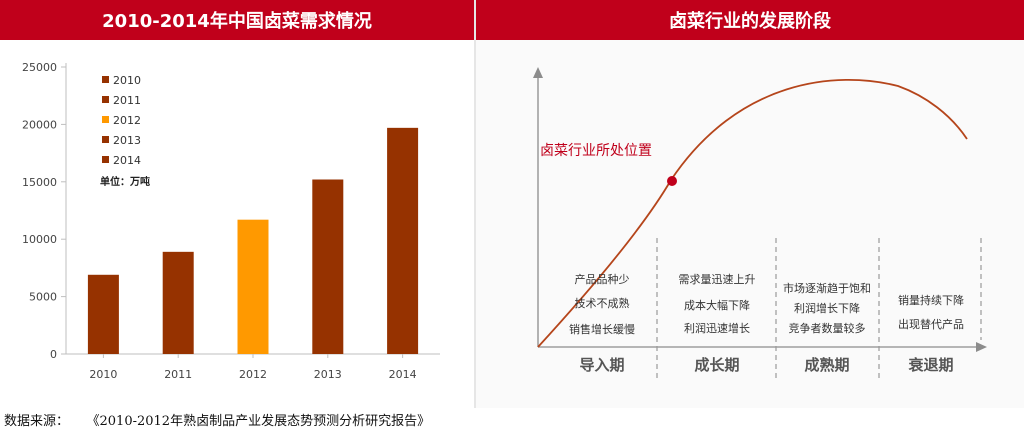  Describe the element at coordinates (826, 365) in the screenshot. I see `stage-name: 成熟期` at that location.